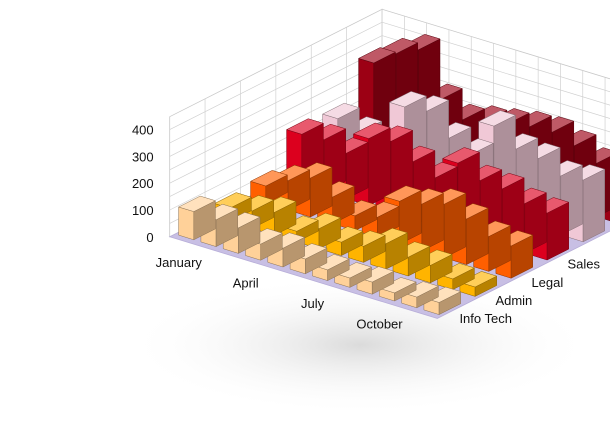 The width and height of the screenshot is (610, 437). I want to click on x-tick-label: October, so click(379, 323).